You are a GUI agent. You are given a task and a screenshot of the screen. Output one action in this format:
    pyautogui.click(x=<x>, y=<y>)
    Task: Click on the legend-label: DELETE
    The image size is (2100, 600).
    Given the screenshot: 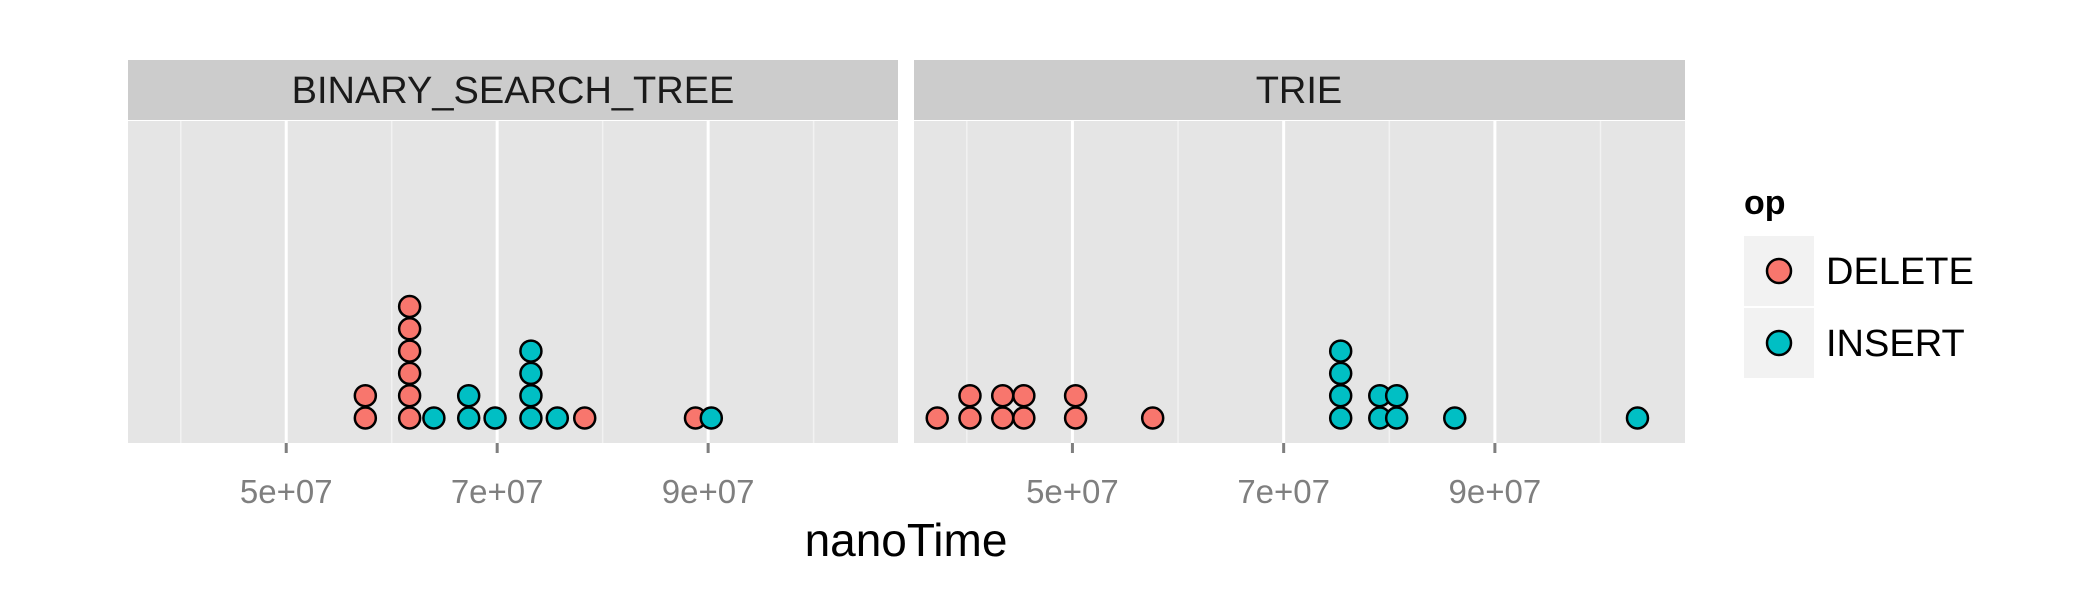 What is the action you would take?
    pyautogui.click(x=1900, y=272)
    